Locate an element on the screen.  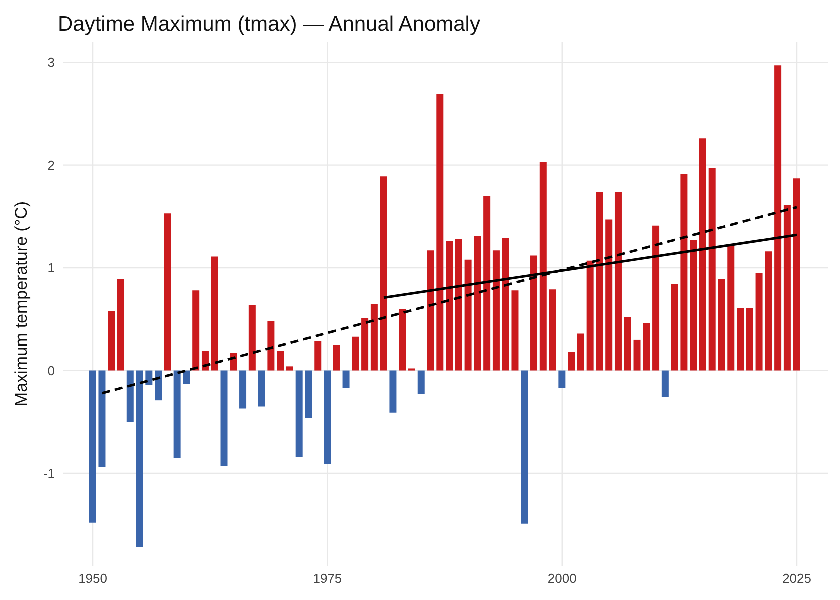
x-tick-label: 2000 is located at coordinates (562, 578).